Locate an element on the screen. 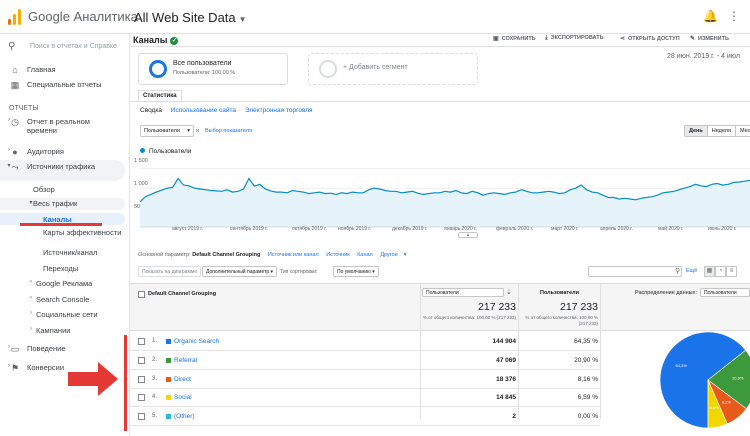 This screenshot has height=436, width=750. dim-medium-link: Канал is located at coordinates (365, 255).